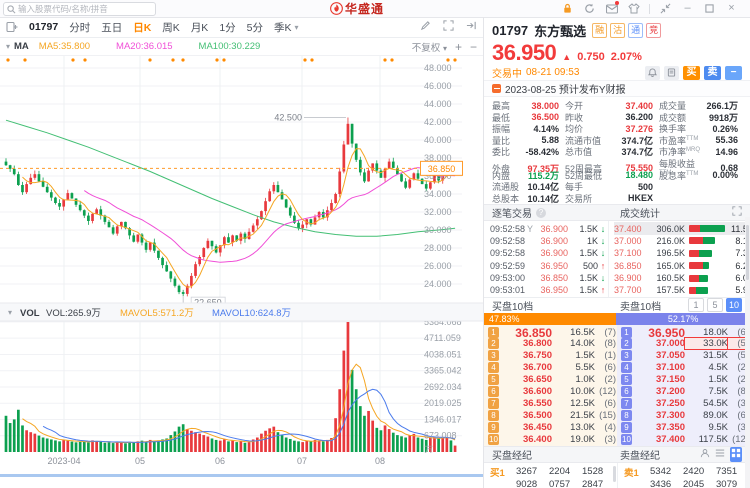 This screenshot has width=750, height=488. What do you see at coordinates (683, 356) in the screenshot?
I see `ask-row: 3 37.050 31.5K (5)` at bounding box center [683, 356].